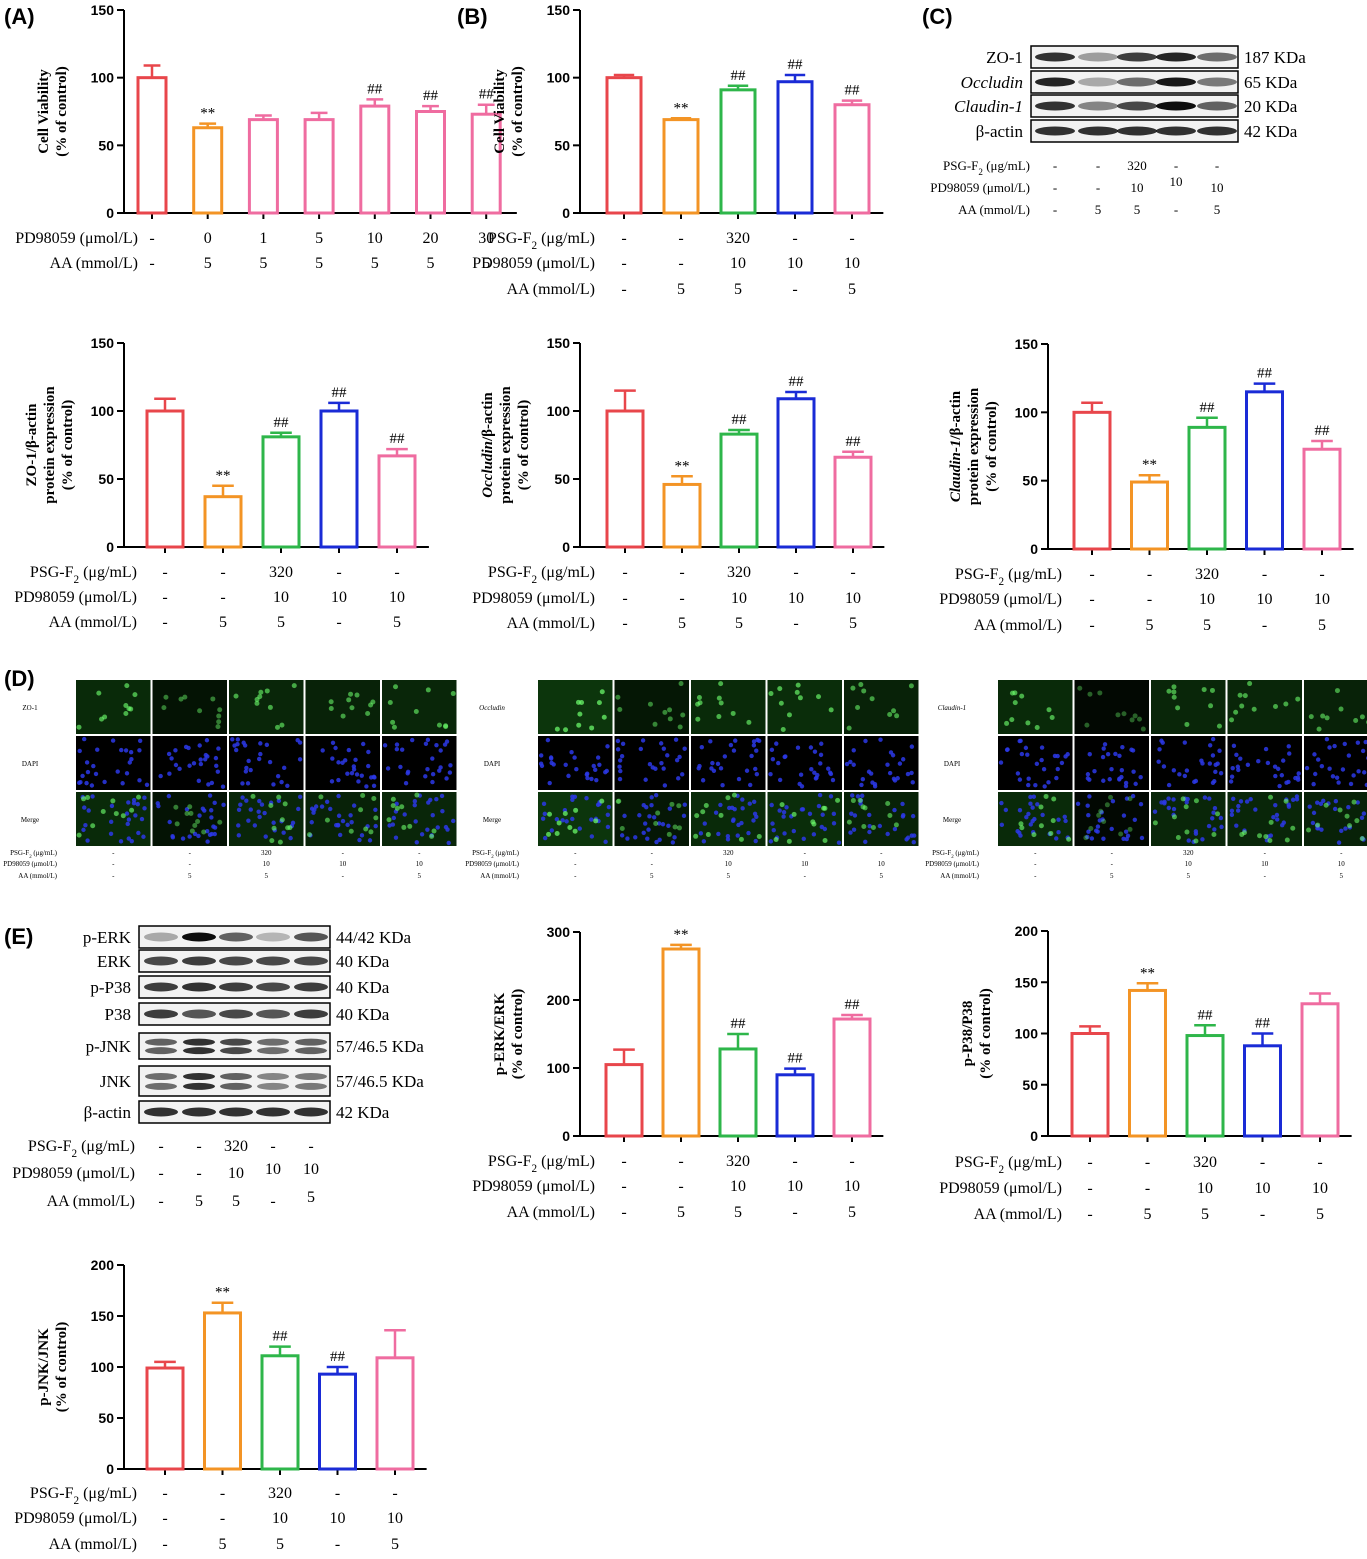 This screenshot has height=1559, width=1367. Describe the element at coordinates (62, 111) in the screenshot. I see `y-axis-label: (% of control)` at that location.